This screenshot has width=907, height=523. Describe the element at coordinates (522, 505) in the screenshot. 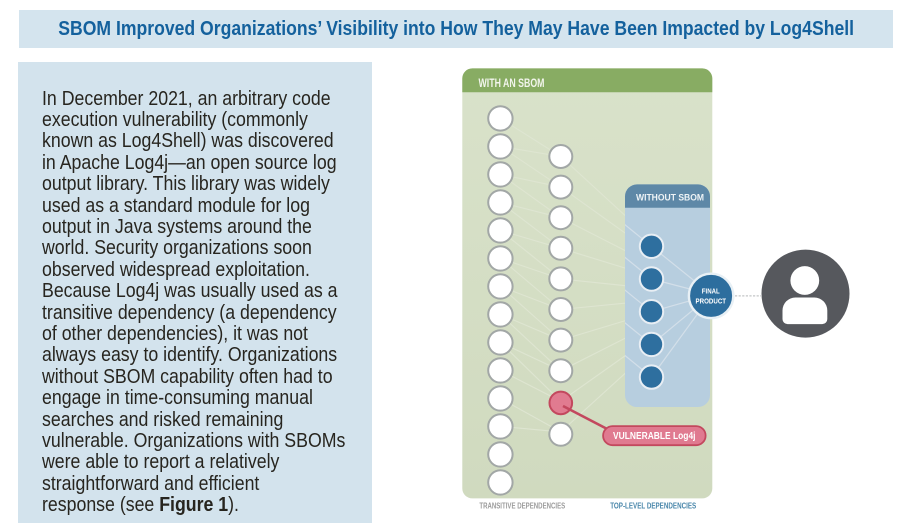

I see `svg-text: TRANSITIVE DEPENDENCIES` at that location.